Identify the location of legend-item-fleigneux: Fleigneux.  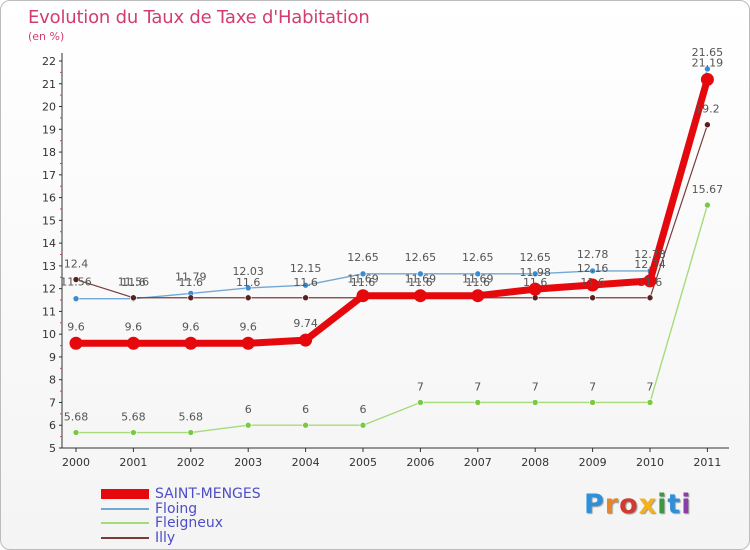
(181, 523).